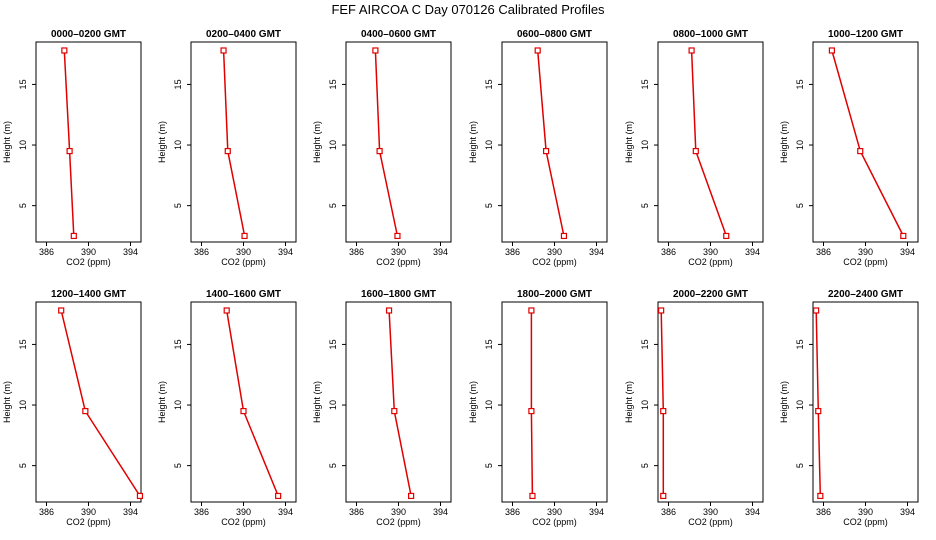 The image size is (936, 540). What do you see at coordinates (554, 34) in the screenshot?
I see `panel-title: 0600–0800 GMT` at bounding box center [554, 34].